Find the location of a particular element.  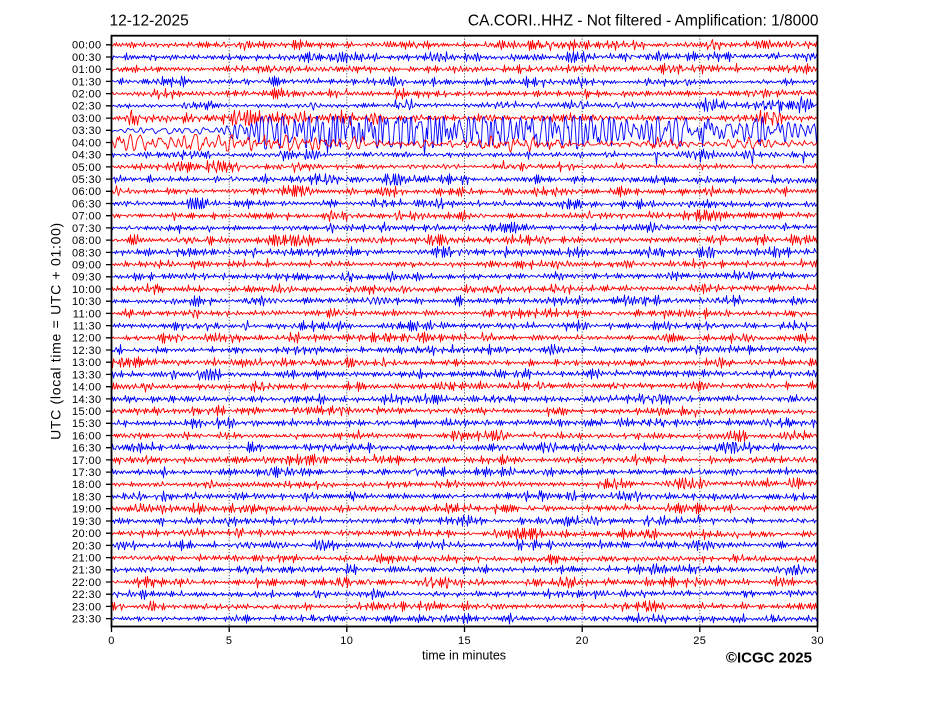

svg-text: 18:00 is located at coordinates (87, 485).